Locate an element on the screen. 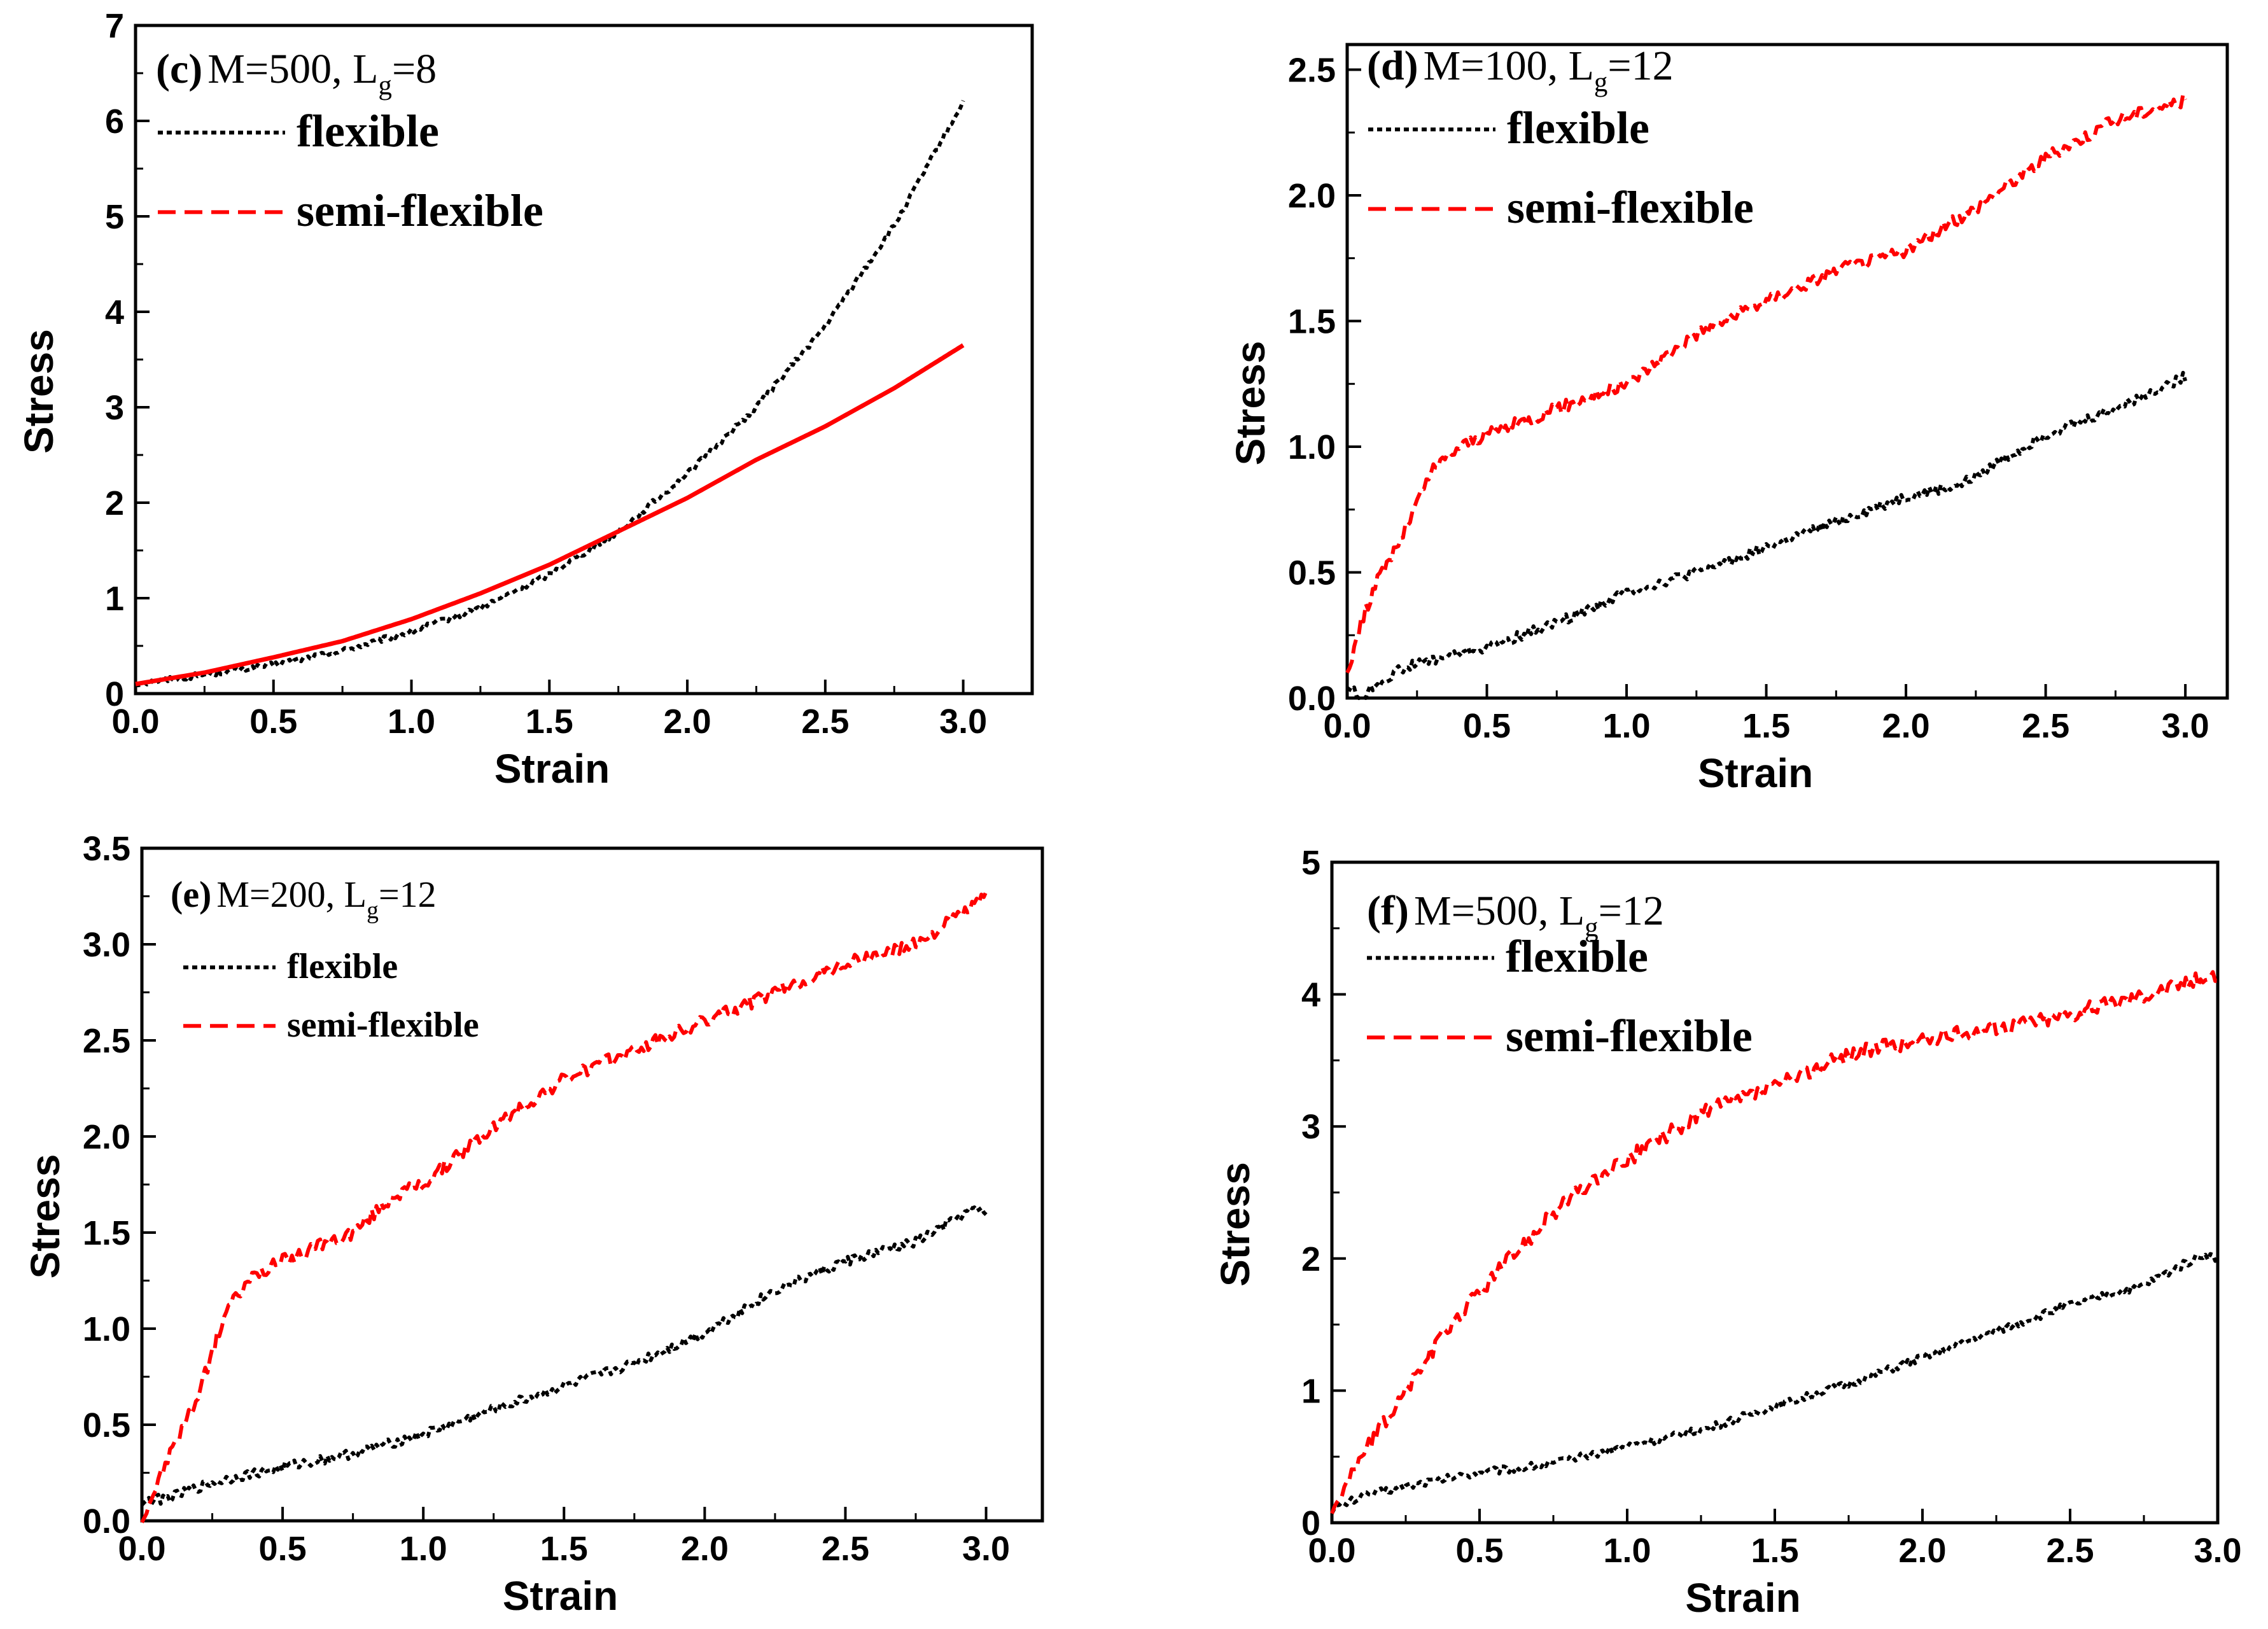 The height and width of the screenshot is (1629, 2268). y-tick-label: 3.5 is located at coordinates (106, 849).